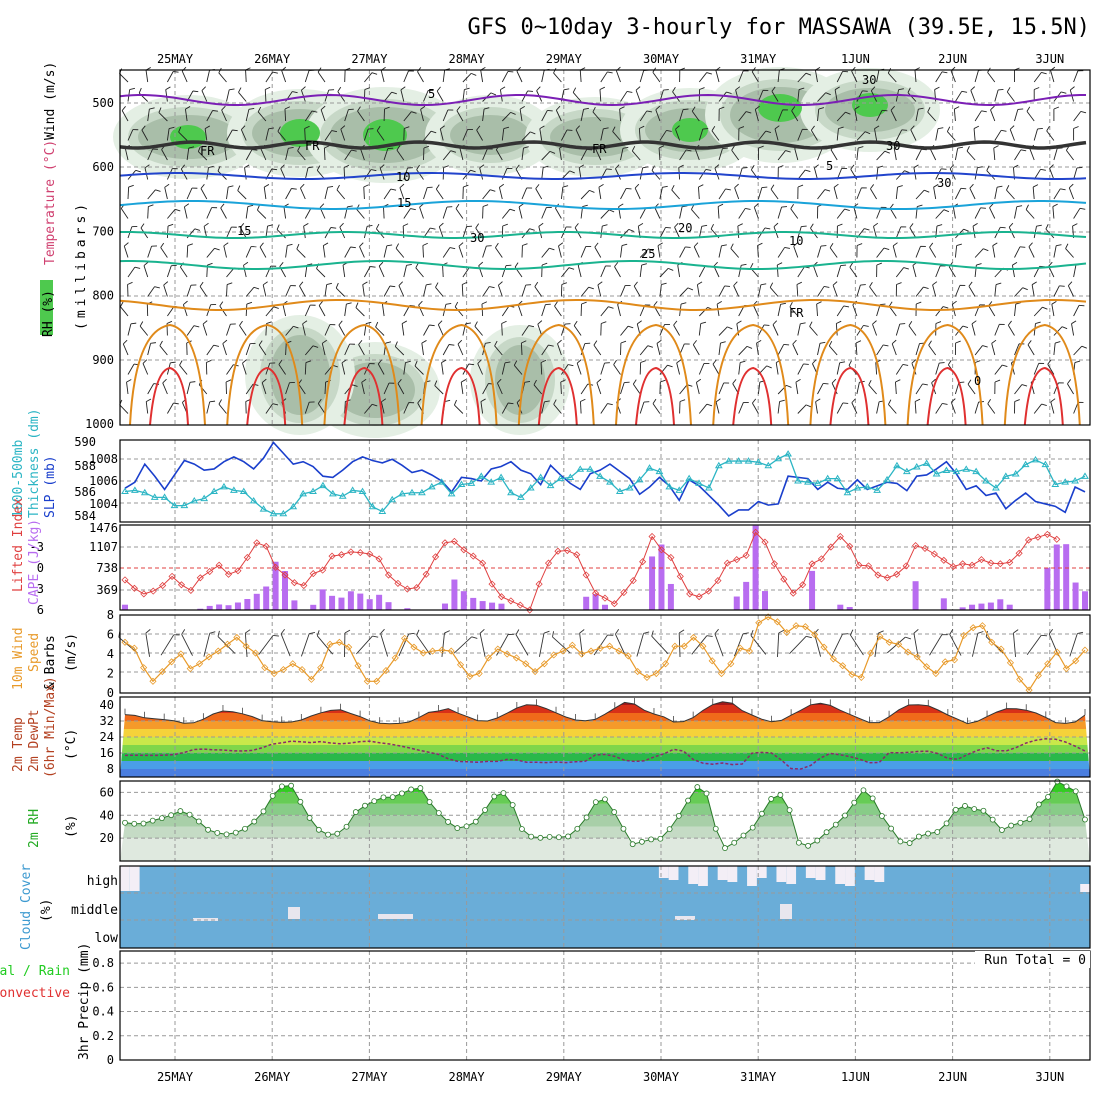  Describe the element at coordinates (125, 607) in the screenshot. I see `cape-bar` at that location.